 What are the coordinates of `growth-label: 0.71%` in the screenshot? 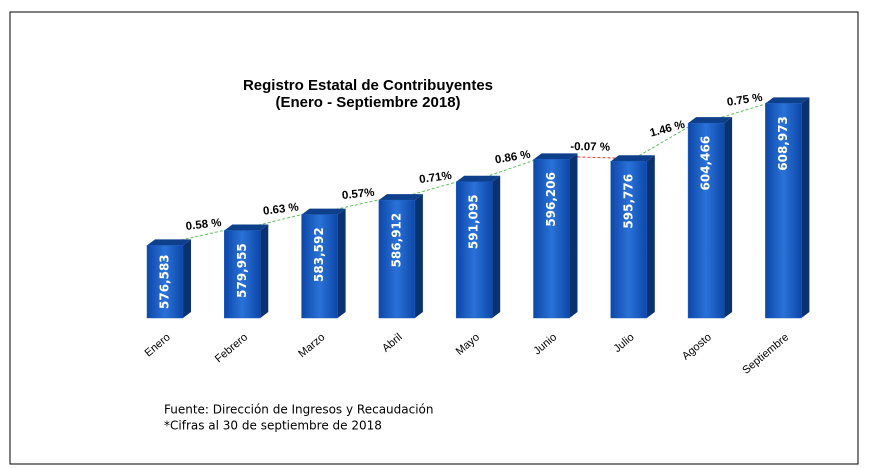 It's located at (436, 178).